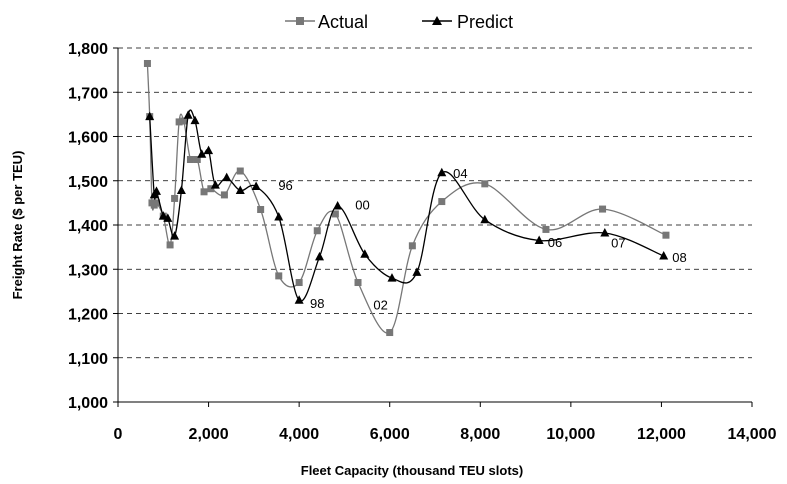 The width and height of the screenshot is (787, 484). Describe the element at coordinates (390, 434) in the screenshot. I see `x-tick-label: 6,000` at that location.